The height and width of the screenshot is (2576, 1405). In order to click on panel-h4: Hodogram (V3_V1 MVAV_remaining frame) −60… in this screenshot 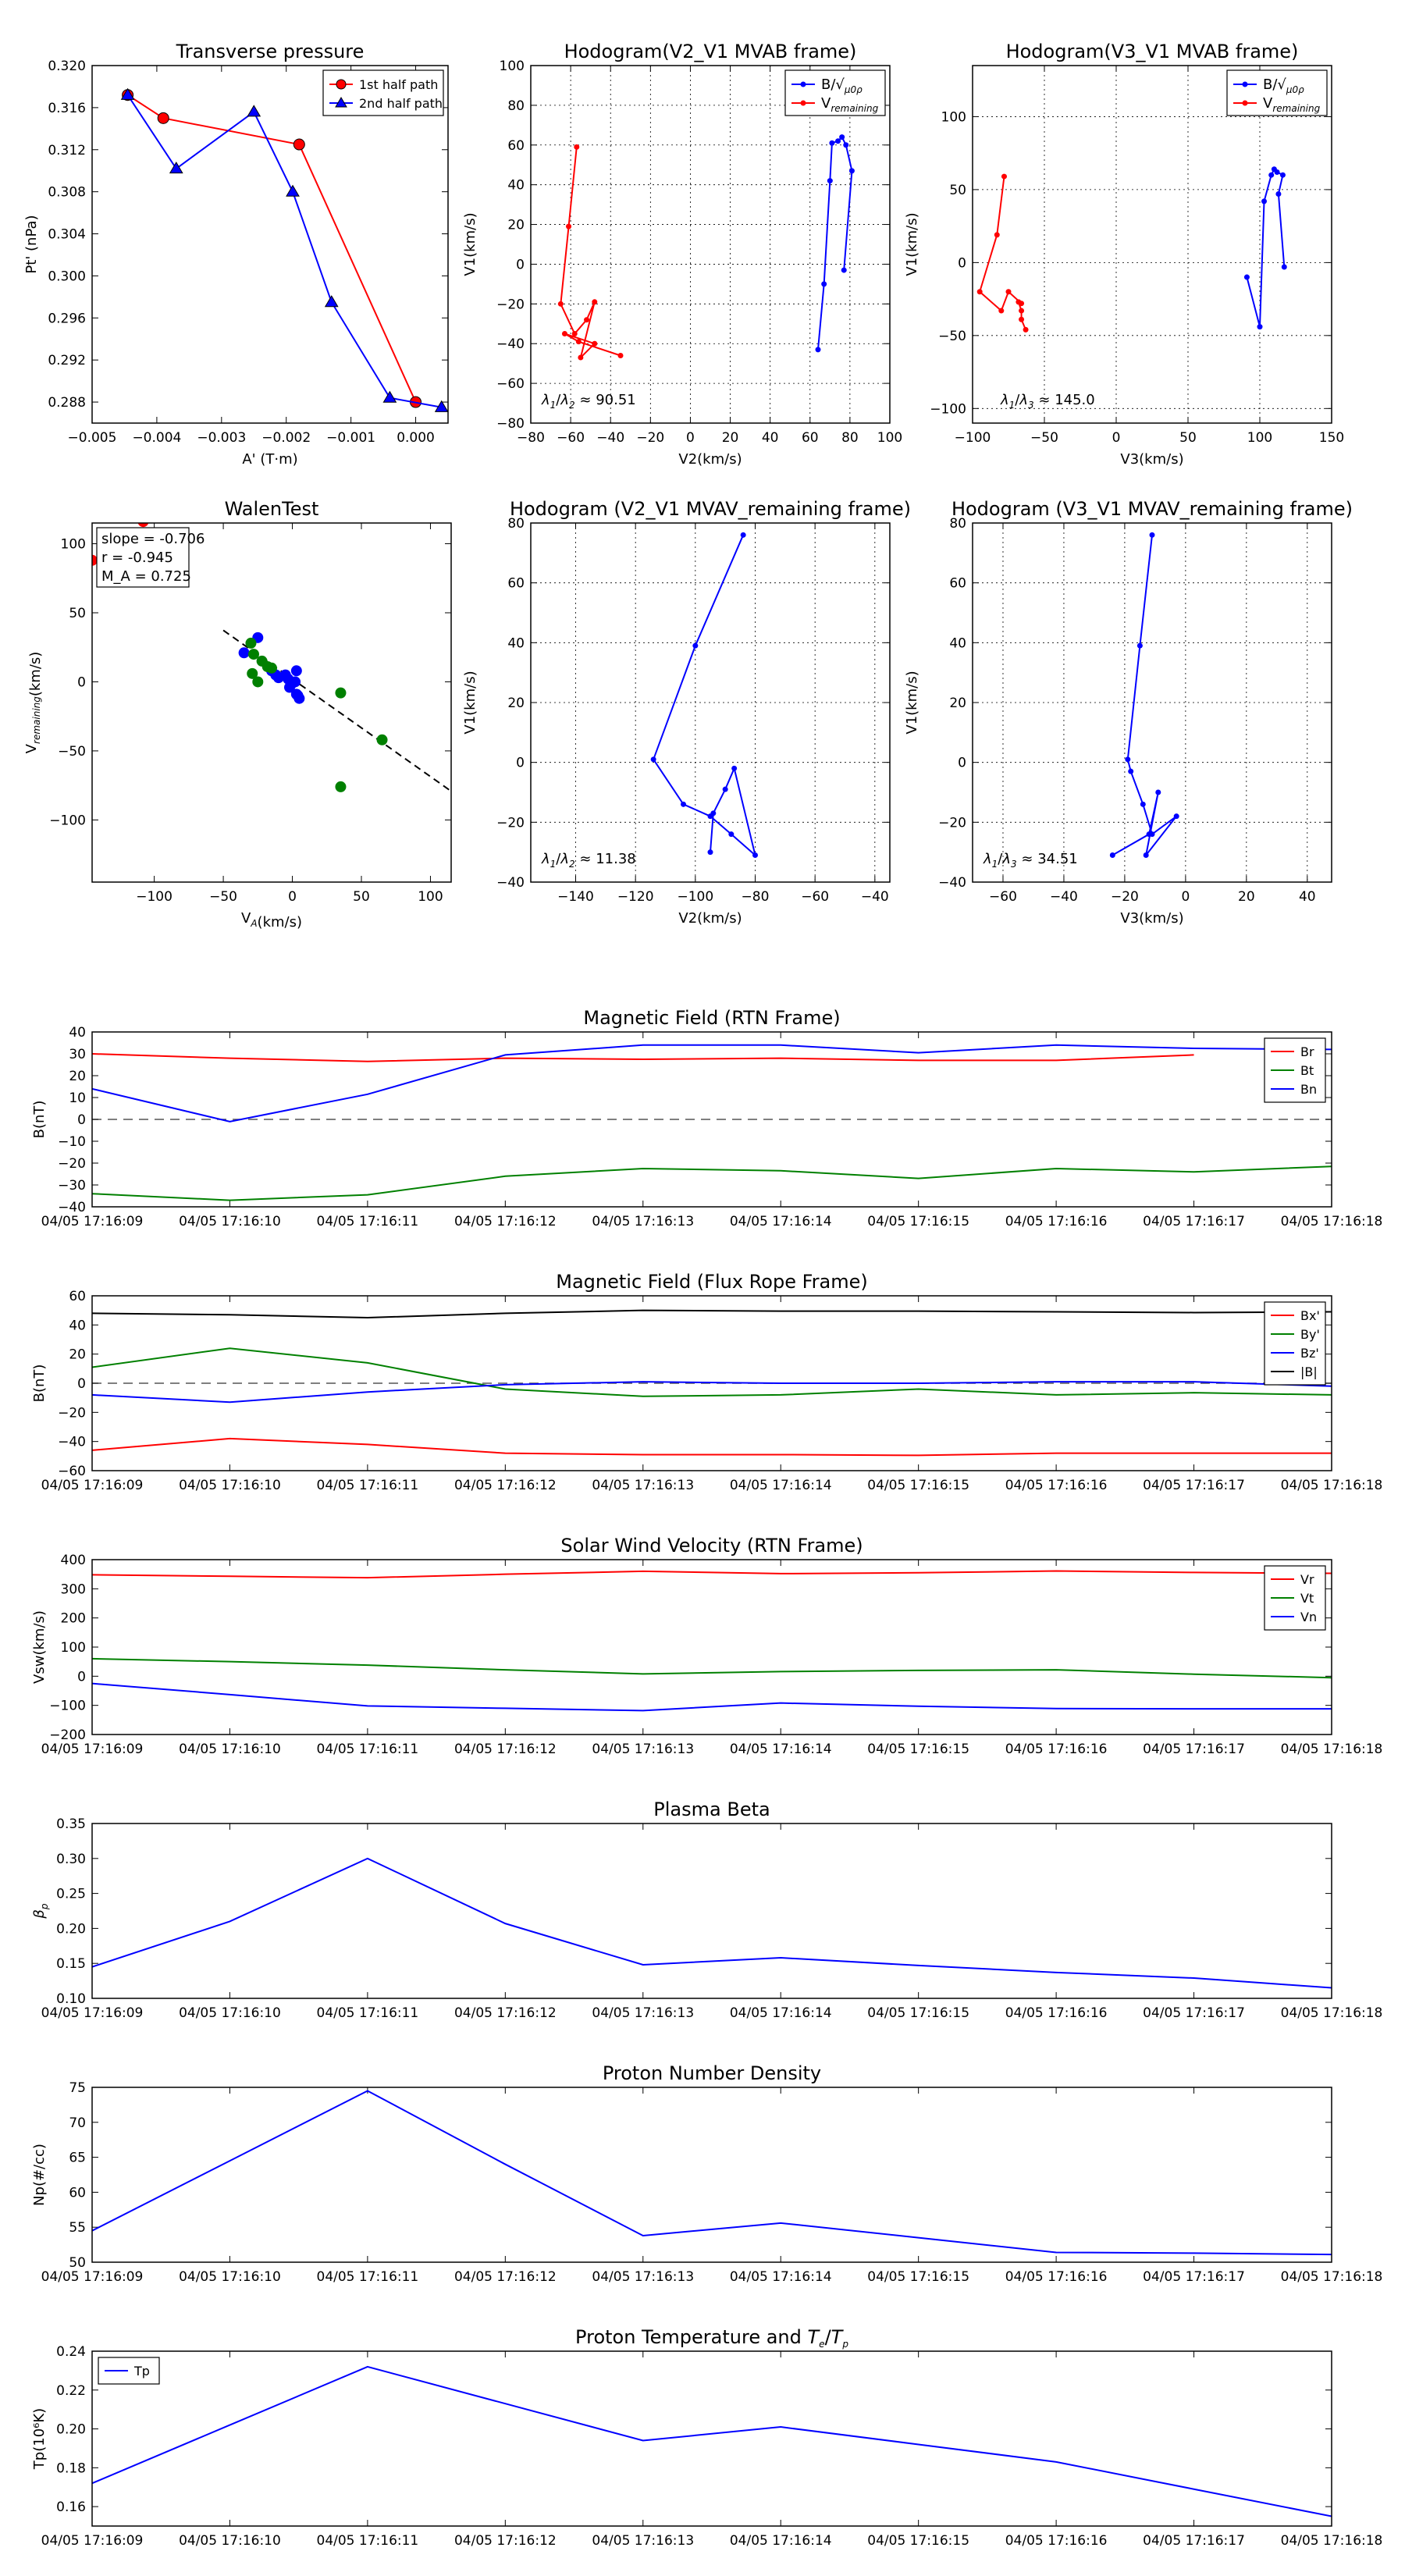, I will do `click(1129, 712)`.